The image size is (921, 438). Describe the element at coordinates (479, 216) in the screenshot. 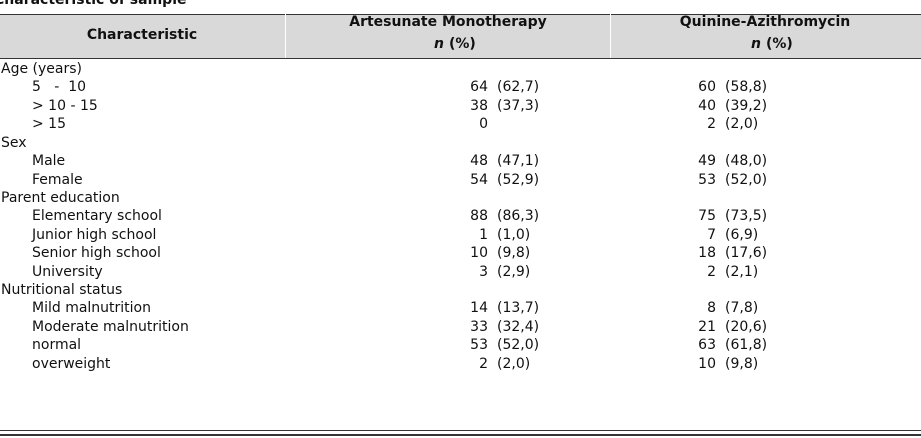

I see `cell-n: 88` at that location.